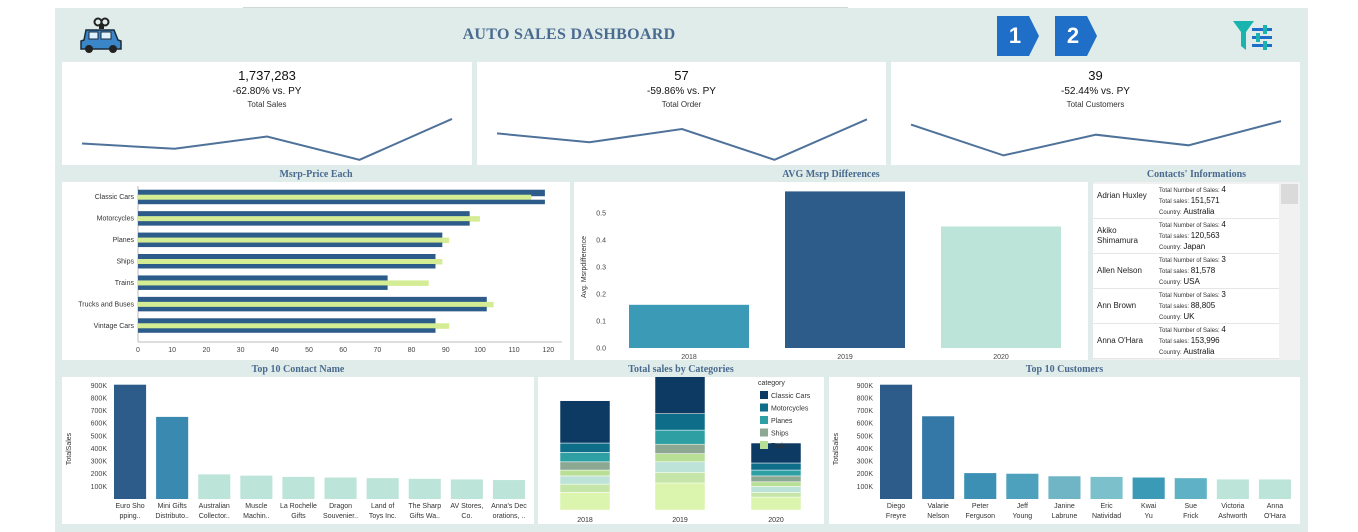 The image size is (1358, 532). Describe the element at coordinates (1203, 270) in the screenshot. I see `detail-value: 81,578` at that location.